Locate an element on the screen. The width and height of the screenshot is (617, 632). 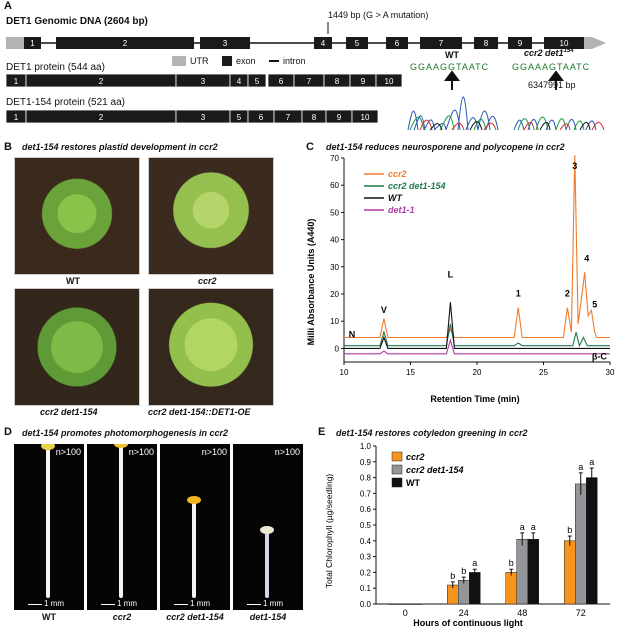
panel-b-letter: B is located at coordinates (8, 147).